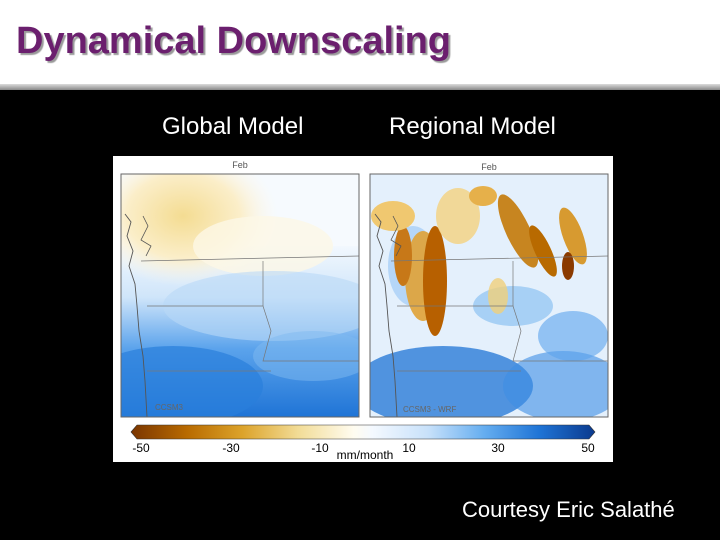 This screenshot has width=720, height=540. Describe the element at coordinates (169, 407) in the screenshot. I see `global-model-name: CCSM3` at that location.